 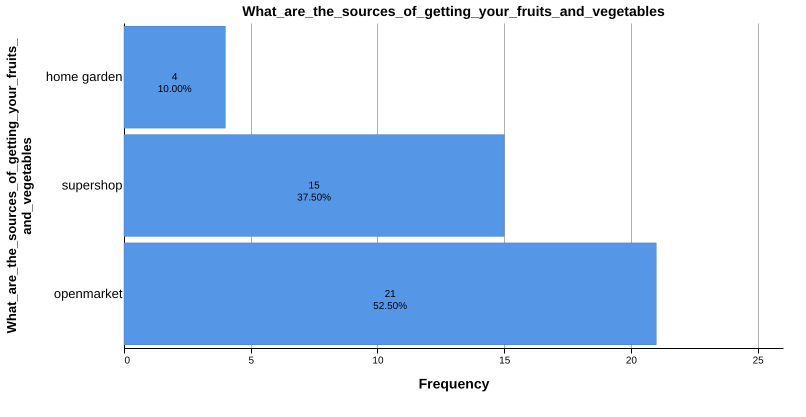 I want to click on chart-title: What_are_the_sources_of_getting_your_fruits_and_vegetables, so click(x=453, y=11).